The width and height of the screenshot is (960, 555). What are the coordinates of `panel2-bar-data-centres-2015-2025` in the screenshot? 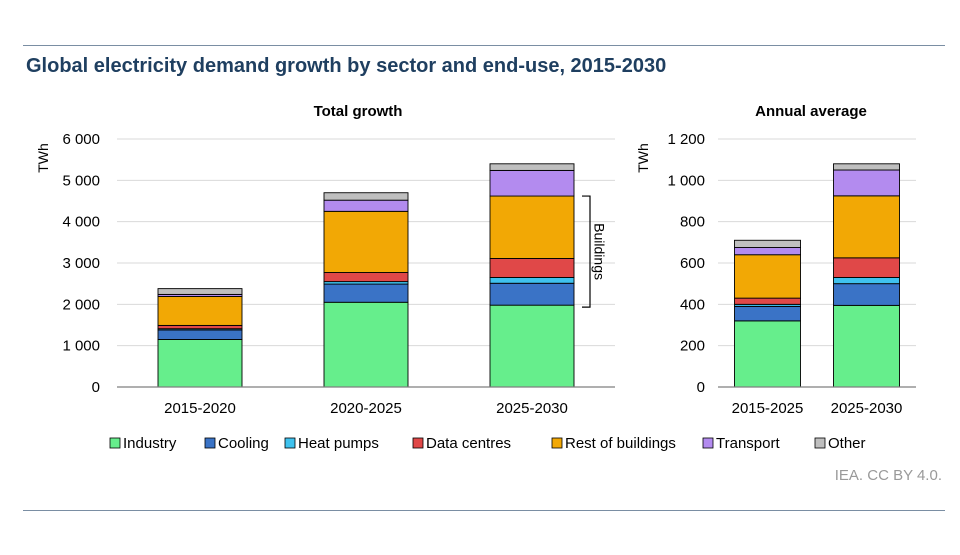 It's located at (767, 301).